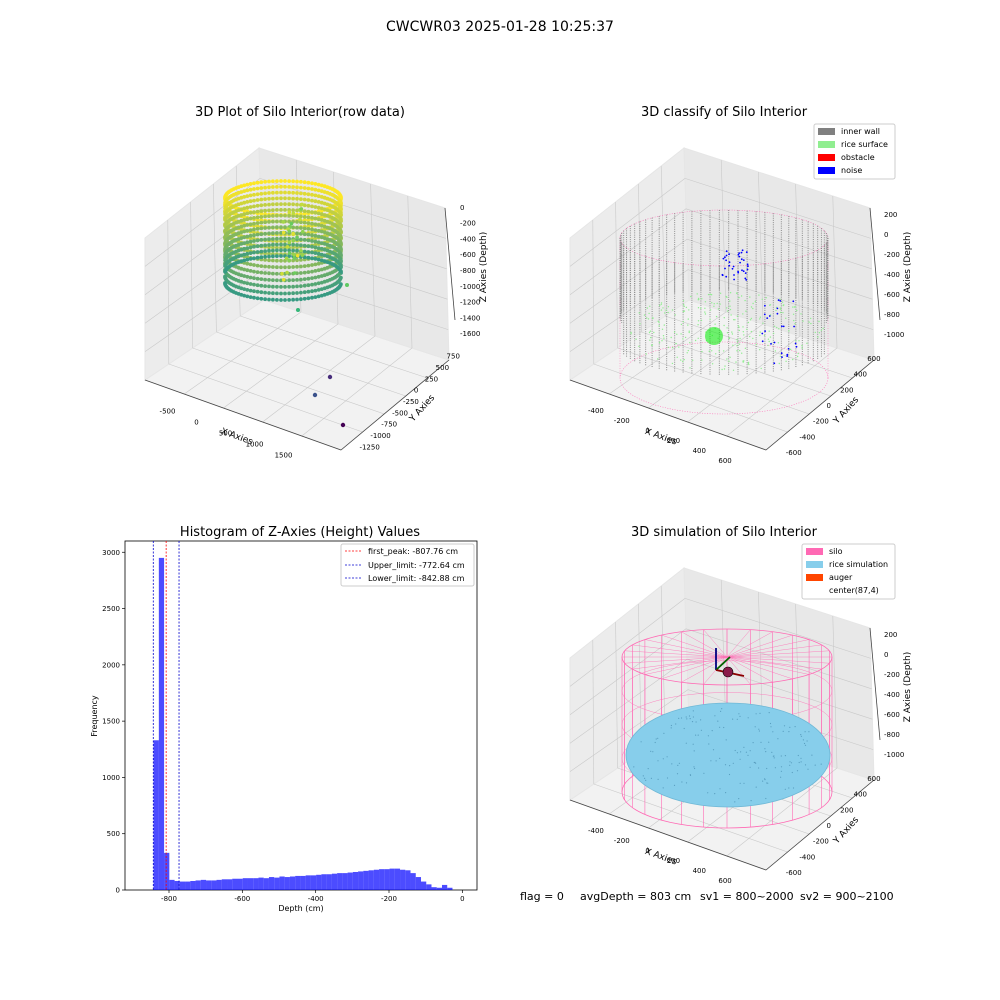 The height and width of the screenshot is (1000, 1000). I want to click on sim-y-tick-label: 400, so click(860, 795).